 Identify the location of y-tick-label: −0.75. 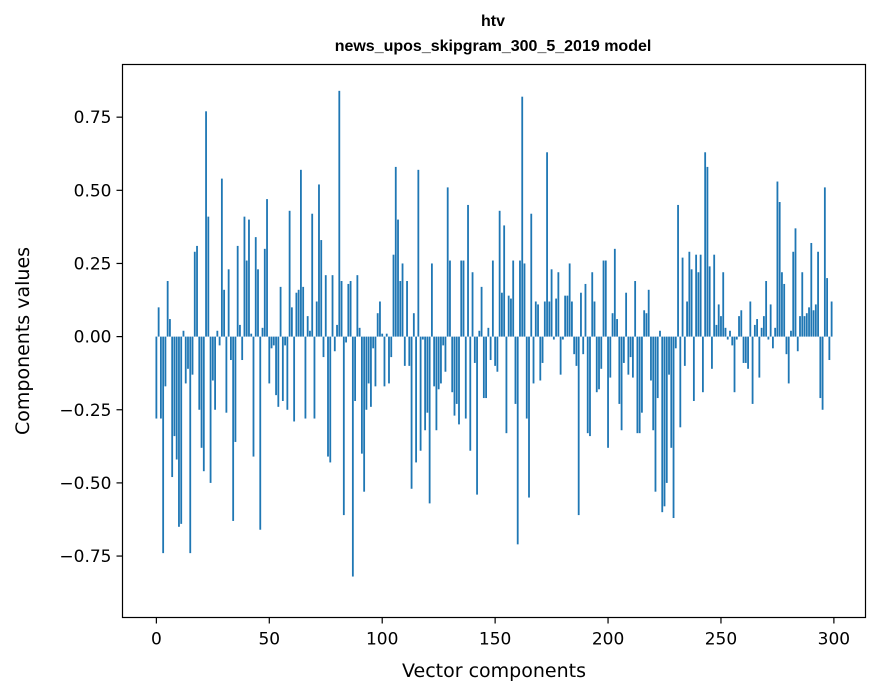
(85, 557).